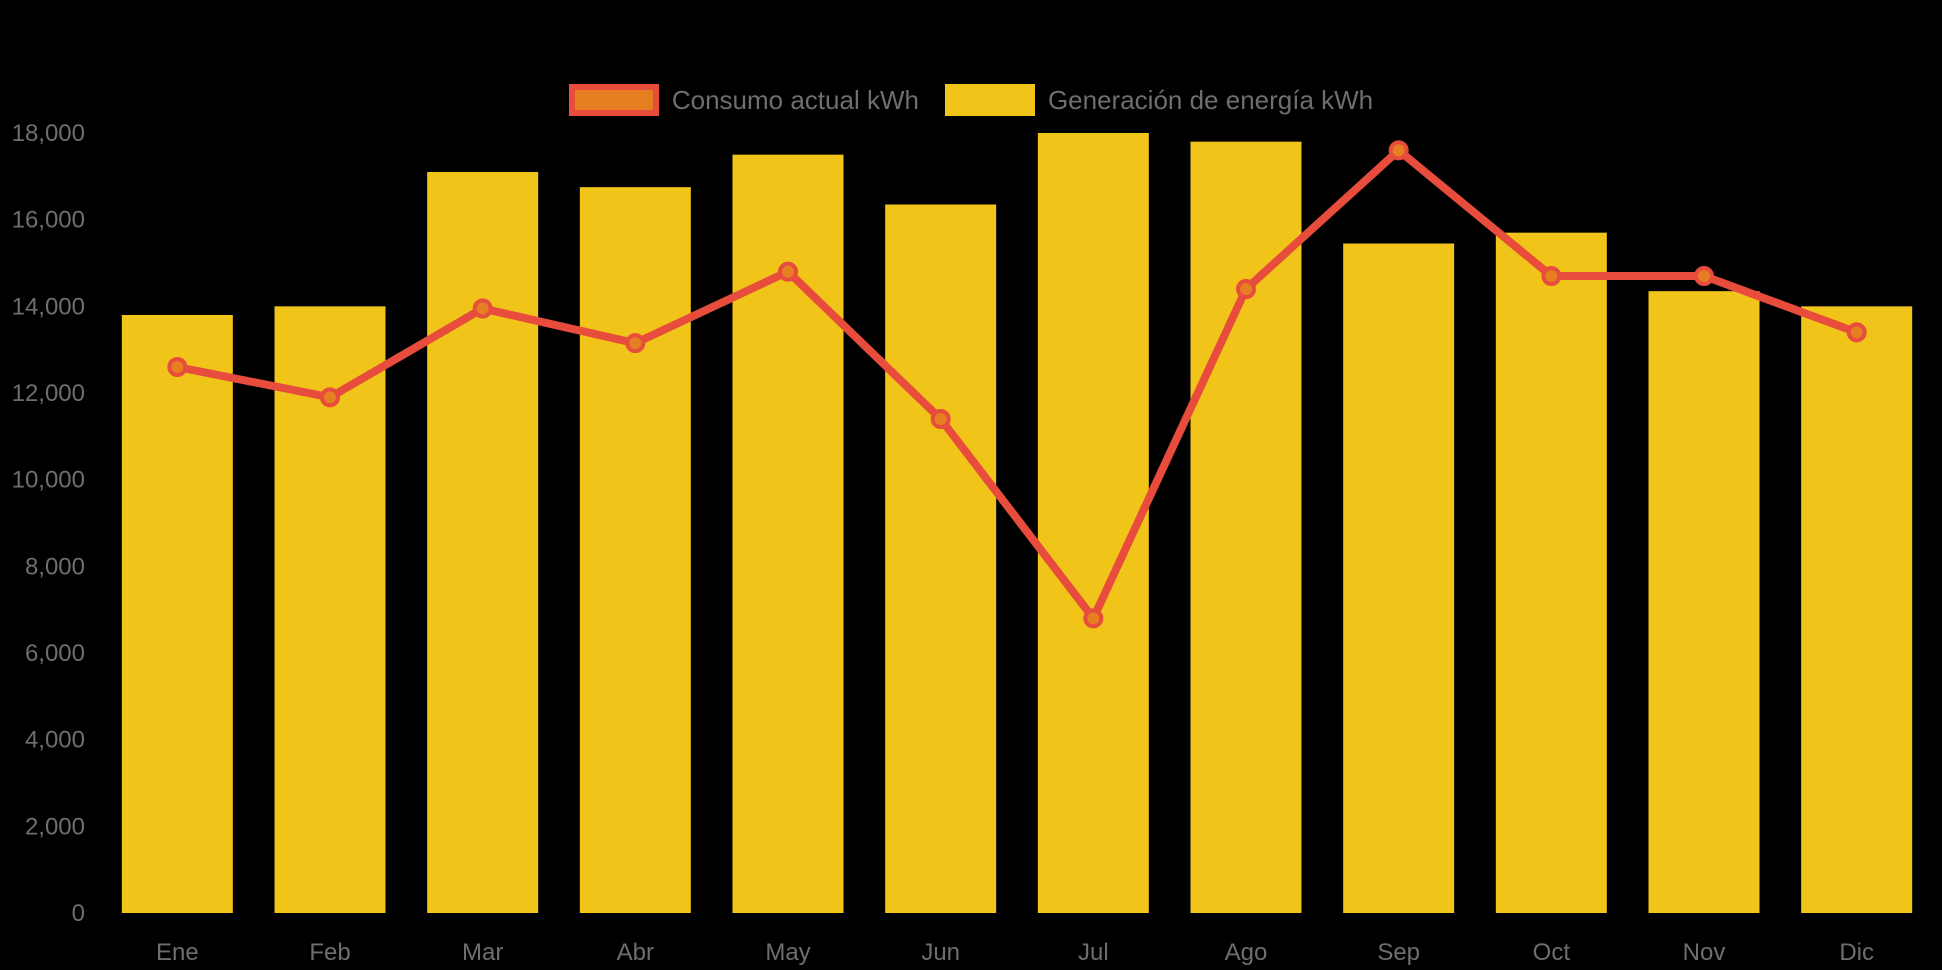 The image size is (1942, 970). I want to click on x-axis-label-ene: Ene, so click(177, 952).